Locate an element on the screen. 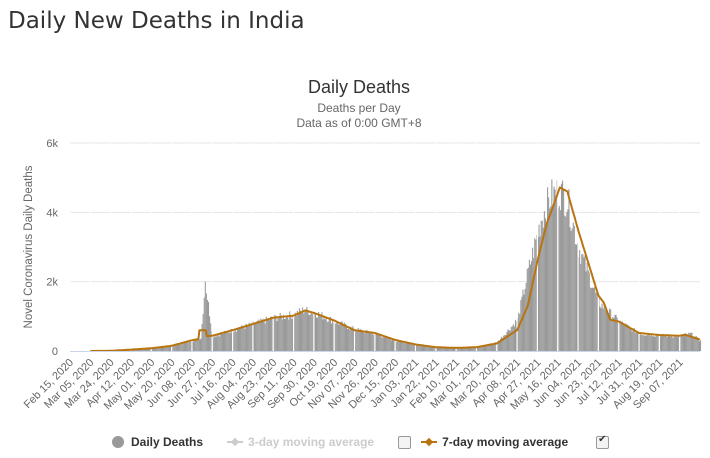 This screenshot has width=710, height=458. checkbox-3-day-average is located at coordinates (405, 442).